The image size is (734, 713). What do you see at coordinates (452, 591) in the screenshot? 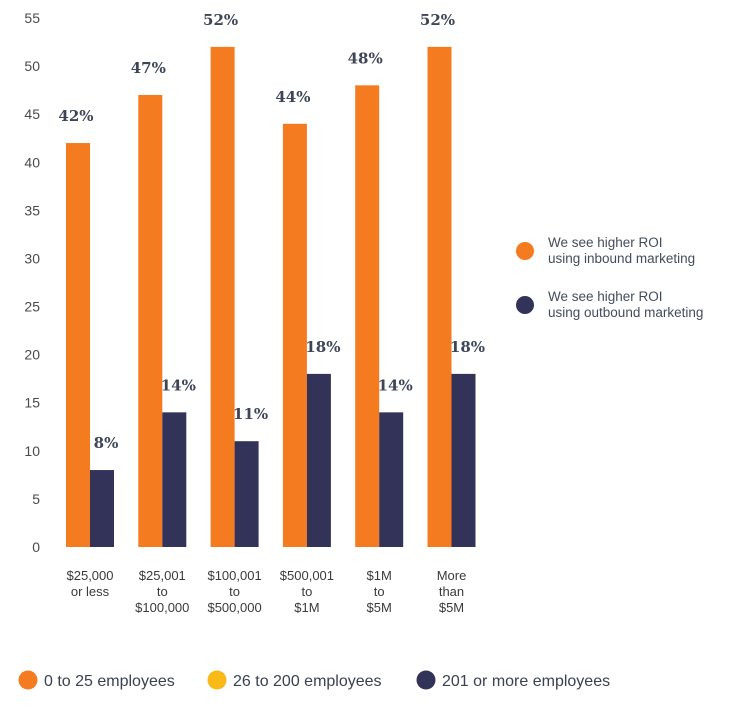
I see `x-tick-label: More than $5M` at bounding box center [452, 591].